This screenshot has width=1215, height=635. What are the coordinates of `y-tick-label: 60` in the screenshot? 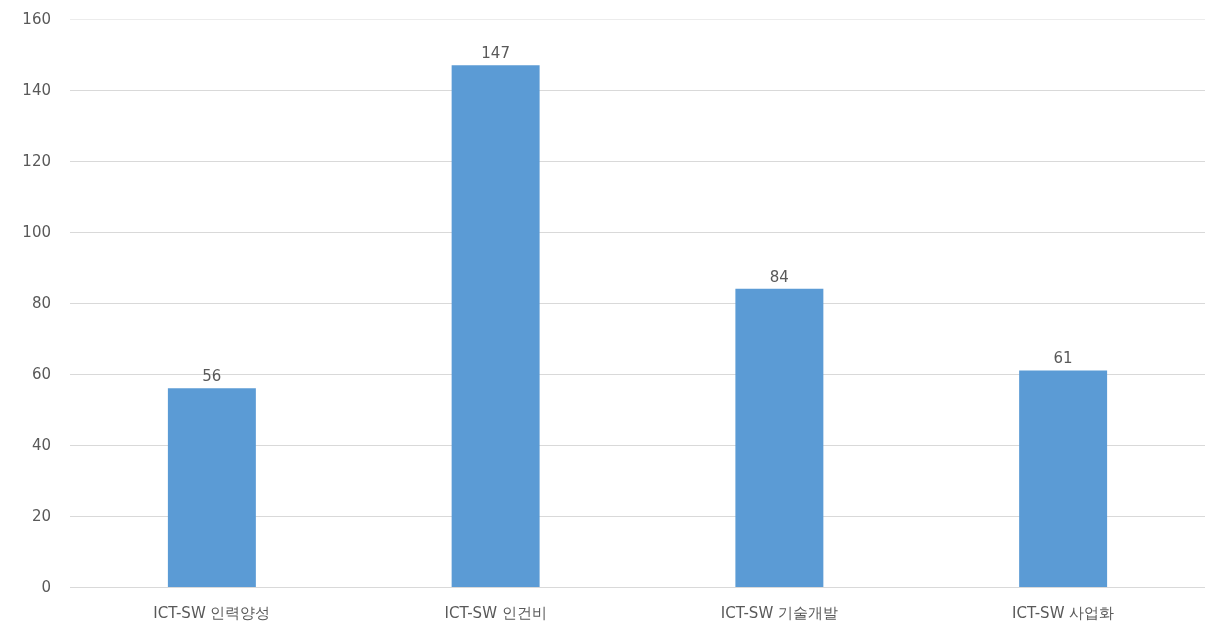 It's located at (41, 374).